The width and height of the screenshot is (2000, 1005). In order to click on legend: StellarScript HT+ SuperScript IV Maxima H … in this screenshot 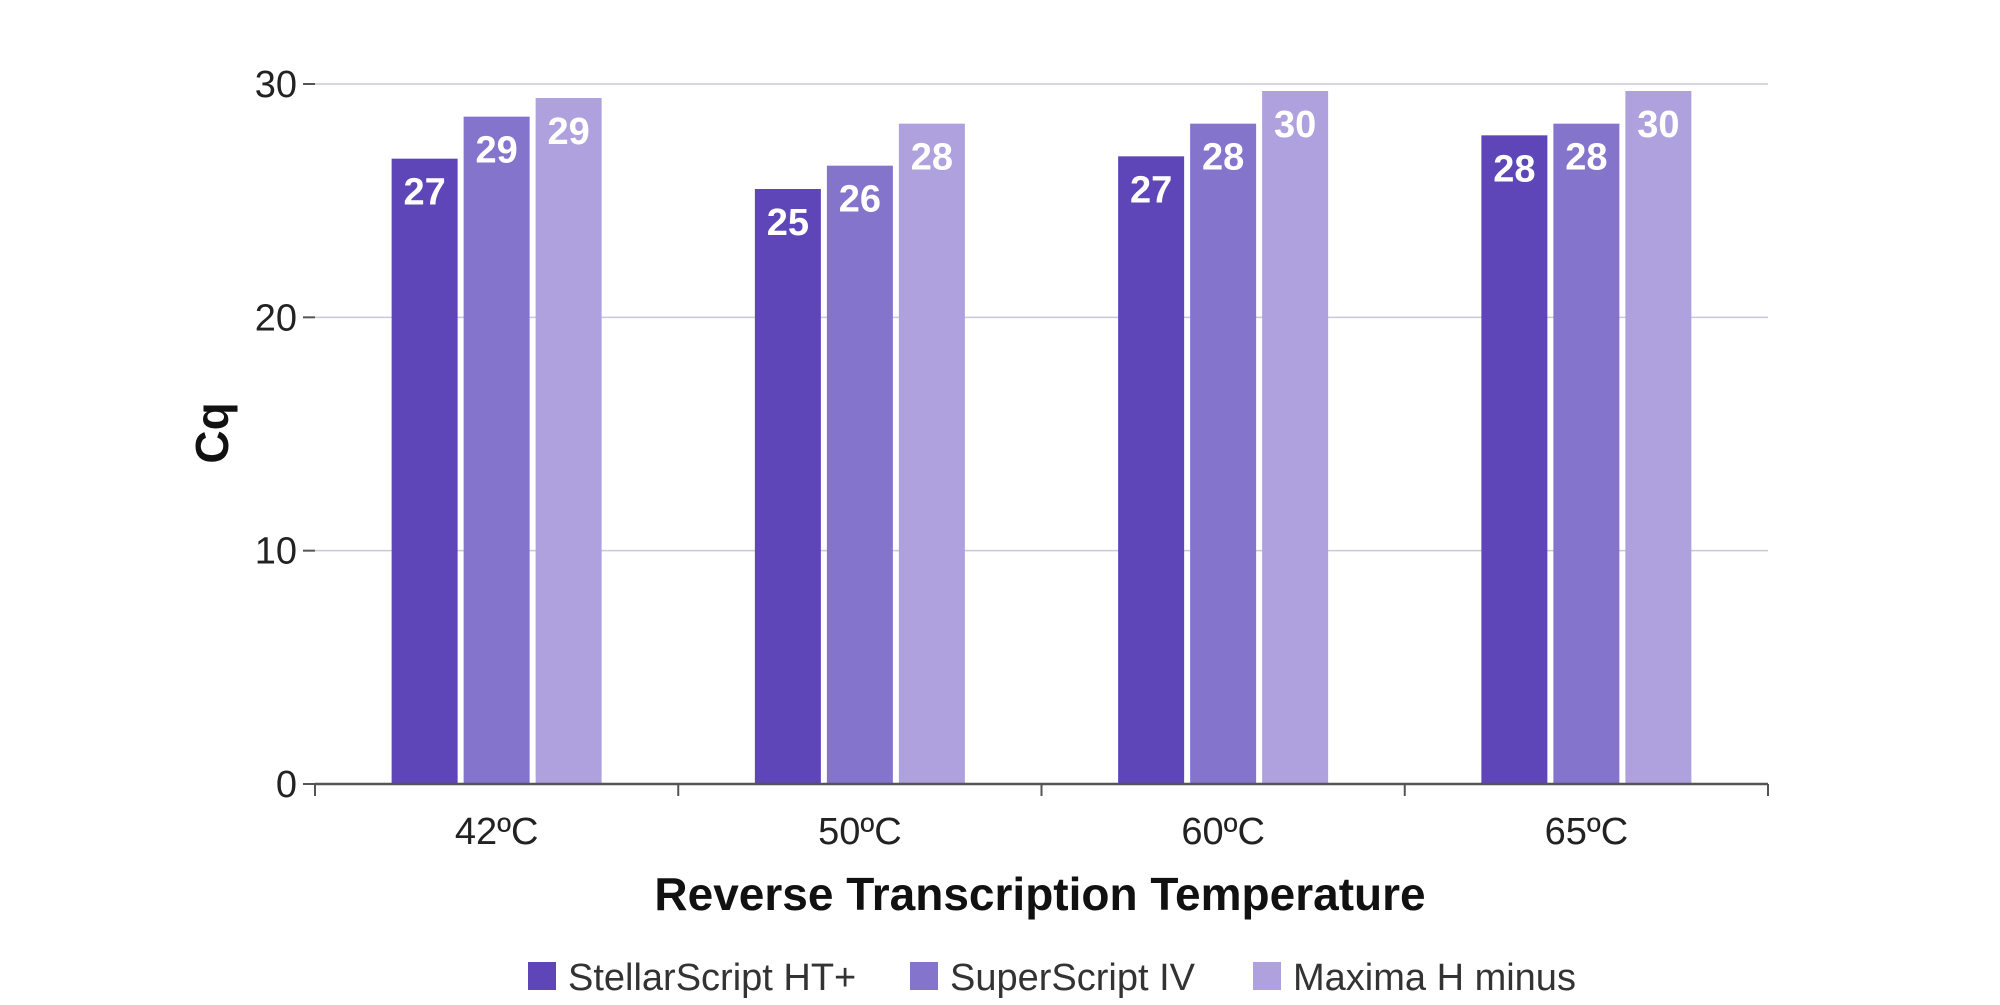, I will do `click(1052, 978)`.